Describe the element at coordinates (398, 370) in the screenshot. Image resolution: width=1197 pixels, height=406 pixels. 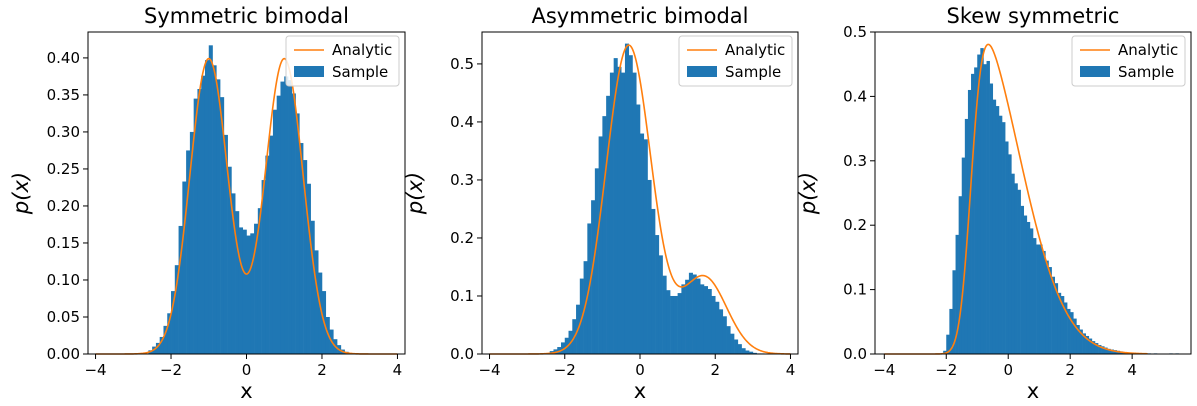
I see `x-tick-label: 4` at that location.